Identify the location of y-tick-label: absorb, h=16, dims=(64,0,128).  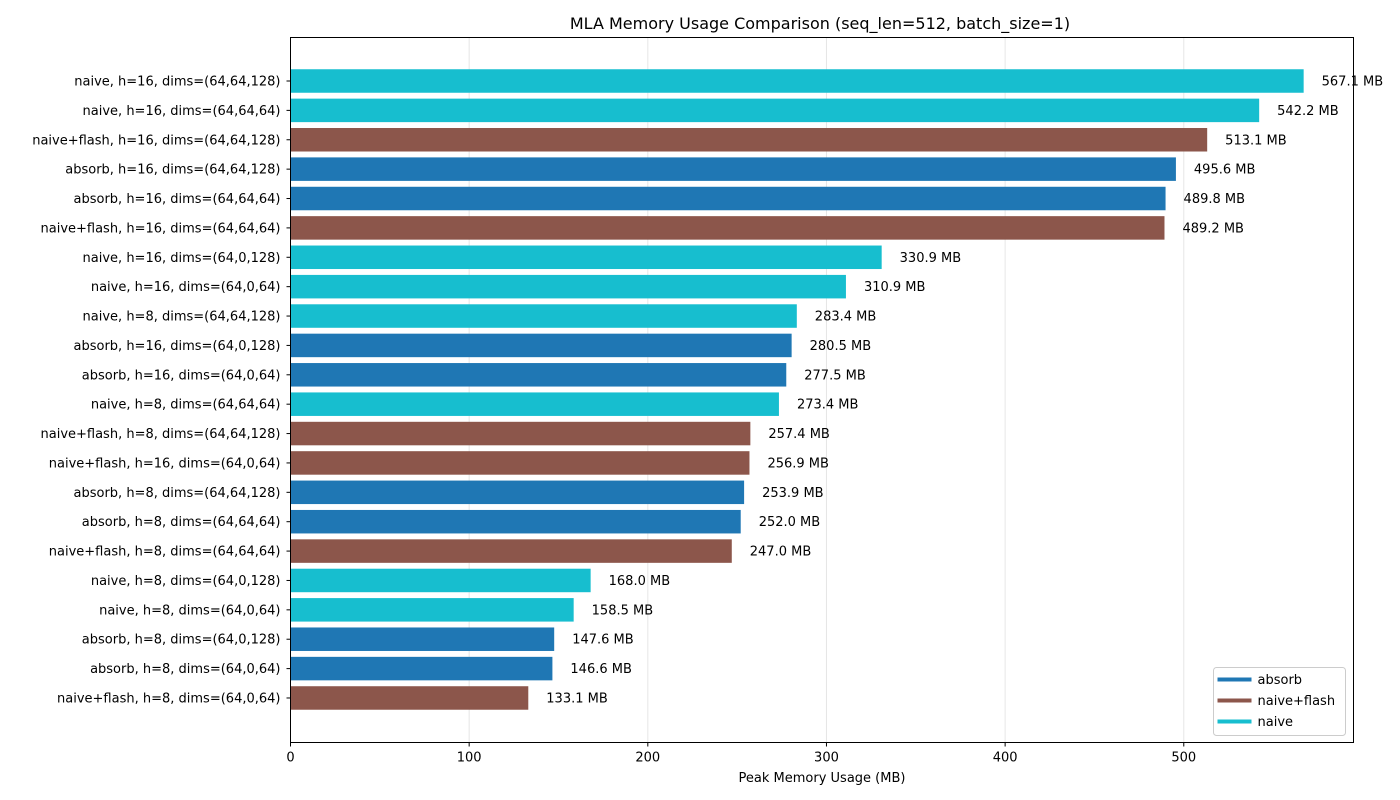
(177, 346).